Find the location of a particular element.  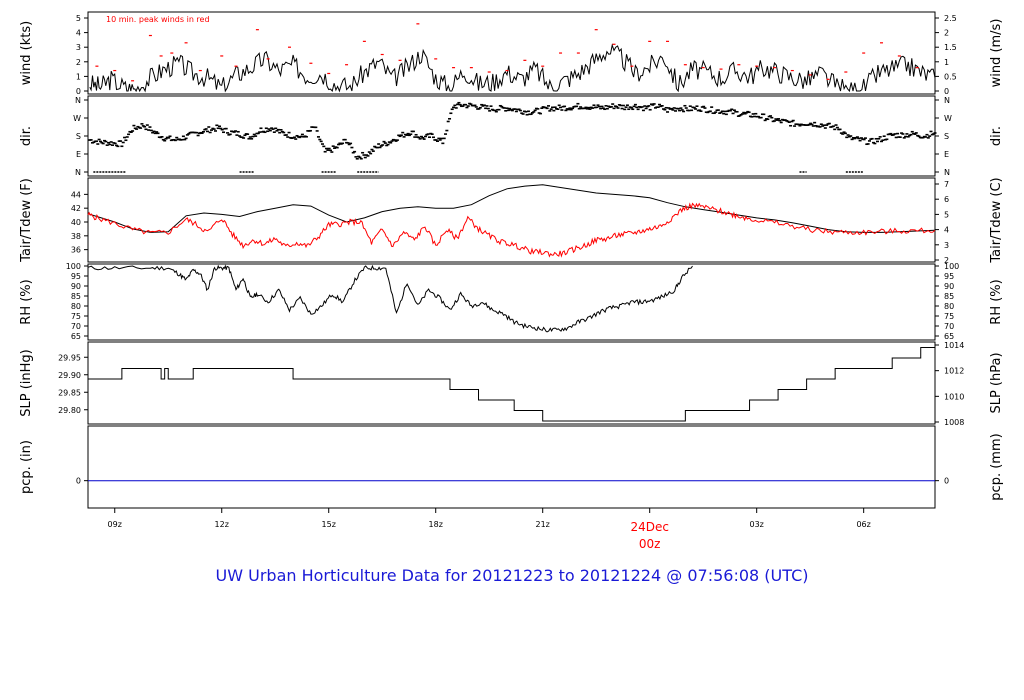

ytick-label-right-rh: 65 is located at coordinates (949, 336).